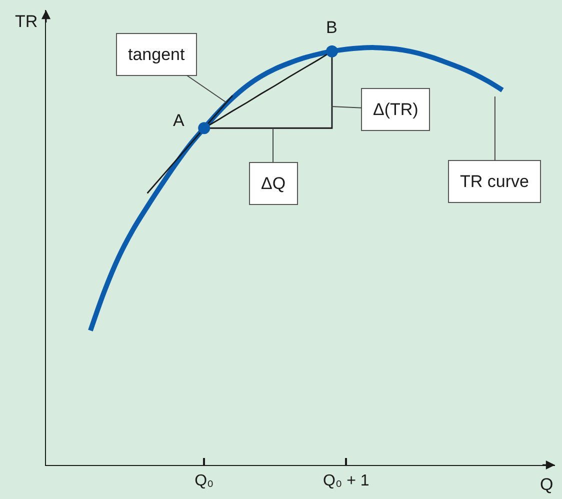  Describe the element at coordinates (156, 54) in the screenshot. I see `annotation: tangent` at that location.